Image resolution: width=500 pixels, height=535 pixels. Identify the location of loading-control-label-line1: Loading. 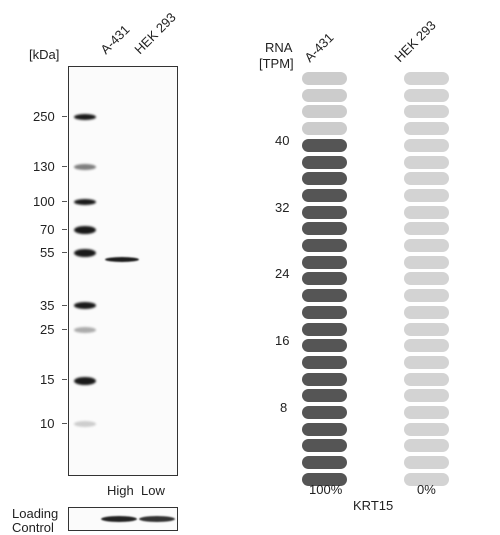
(35, 513).